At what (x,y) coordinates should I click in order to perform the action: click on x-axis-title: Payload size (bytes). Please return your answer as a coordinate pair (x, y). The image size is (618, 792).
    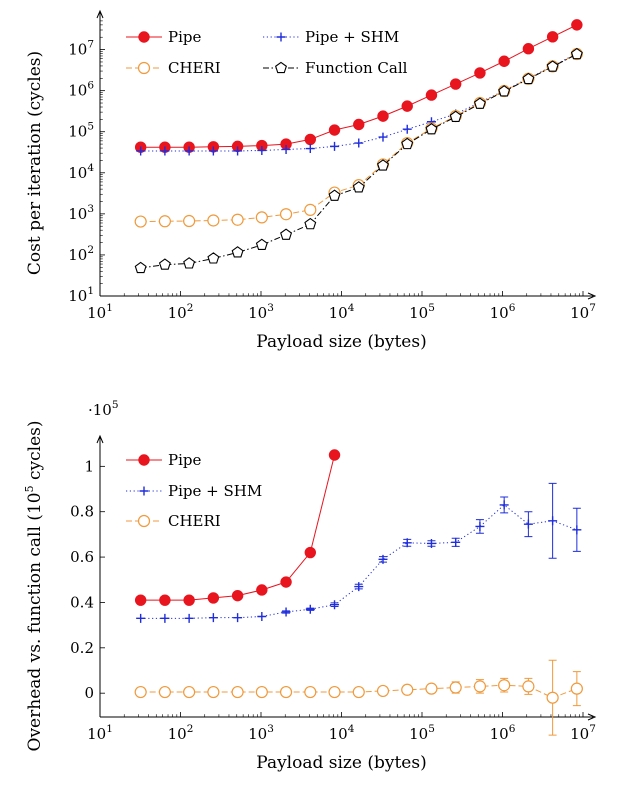
    Looking at the image, I should click on (341, 342).